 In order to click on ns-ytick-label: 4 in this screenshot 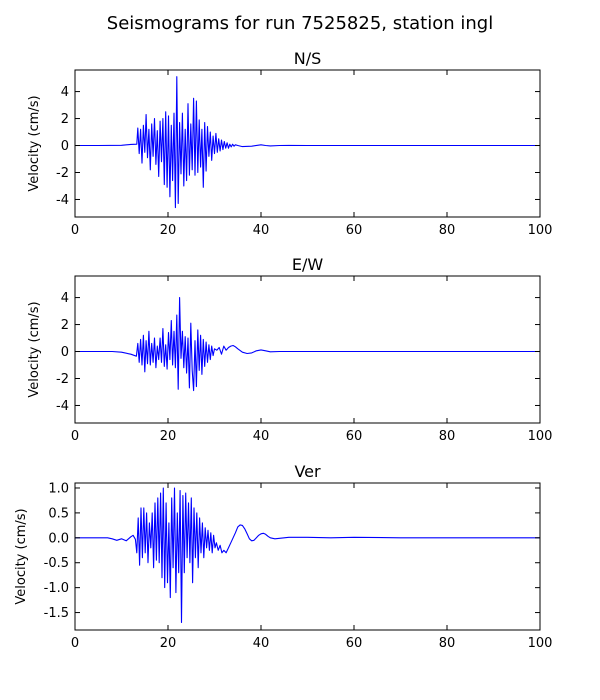, I will do `click(65, 92)`.